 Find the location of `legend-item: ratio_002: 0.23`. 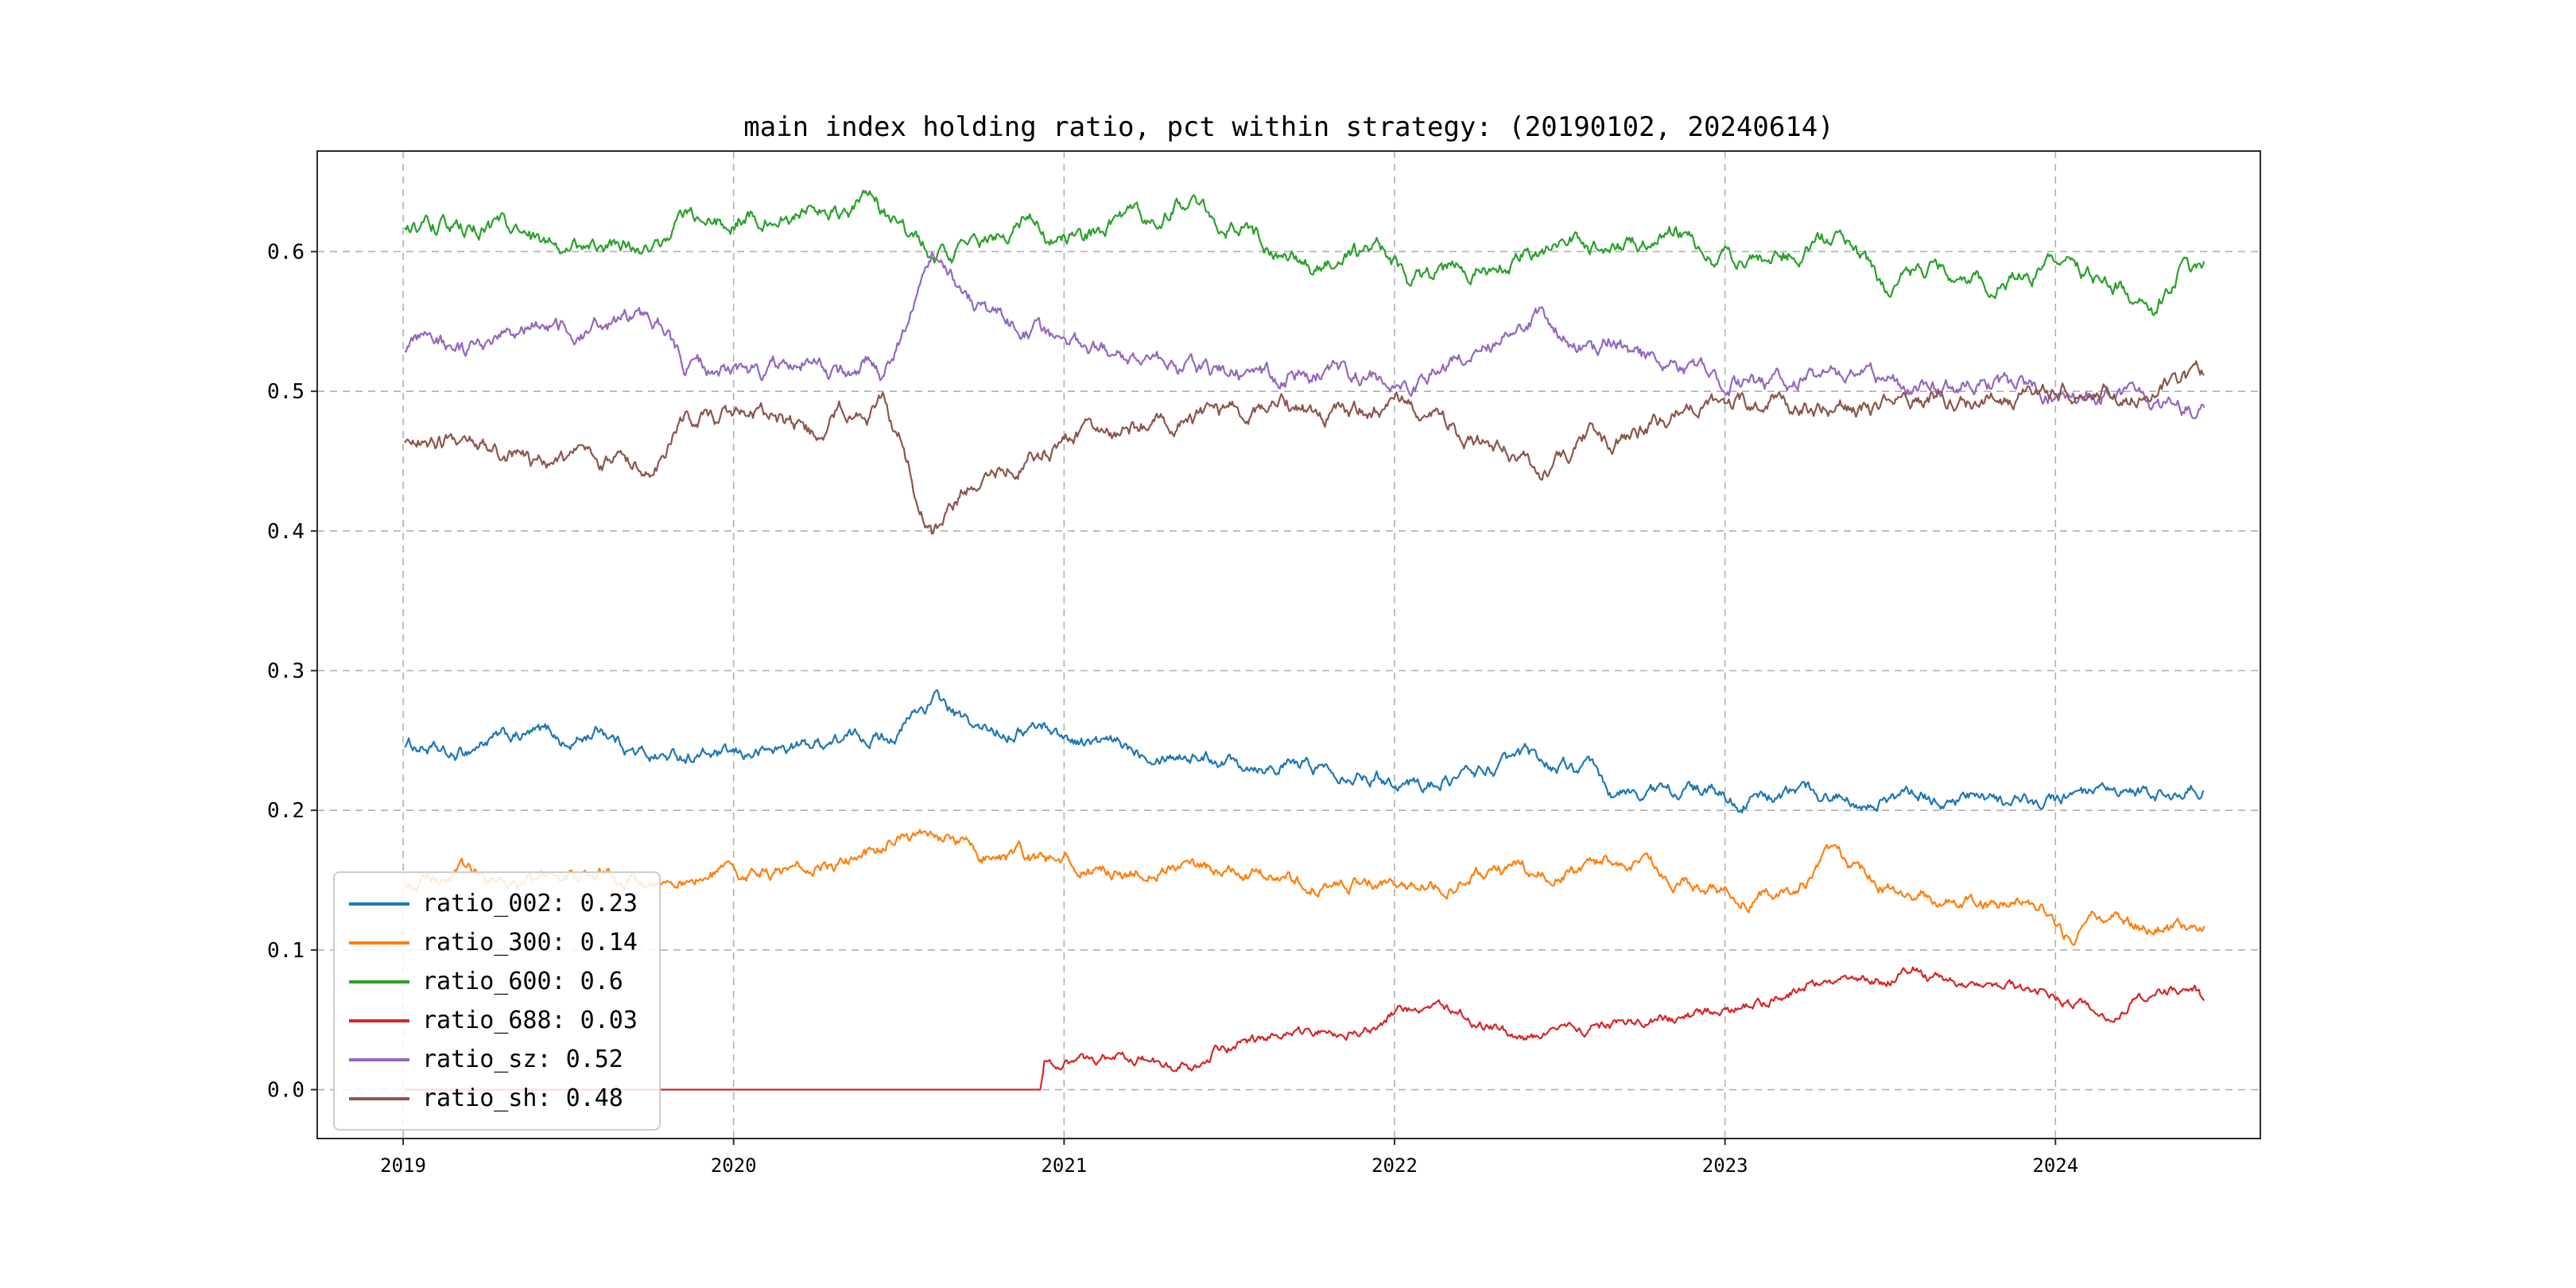

legend-item: ratio_002: 0.23 is located at coordinates (497, 904).